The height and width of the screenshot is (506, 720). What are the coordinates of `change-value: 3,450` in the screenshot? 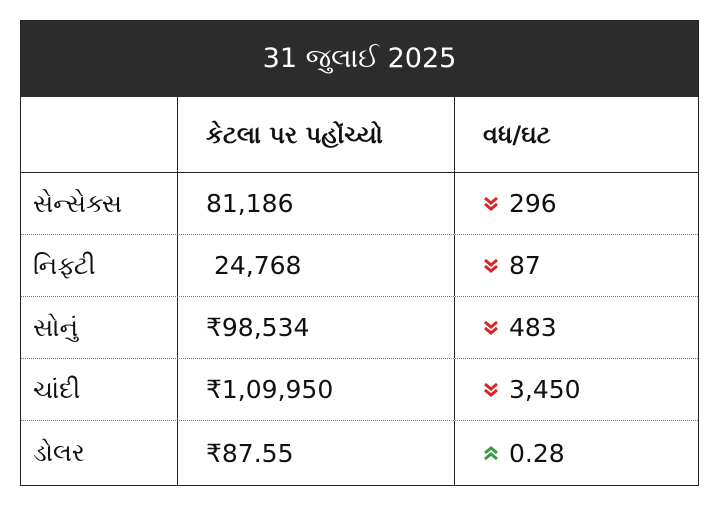 It's located at (545, 389).